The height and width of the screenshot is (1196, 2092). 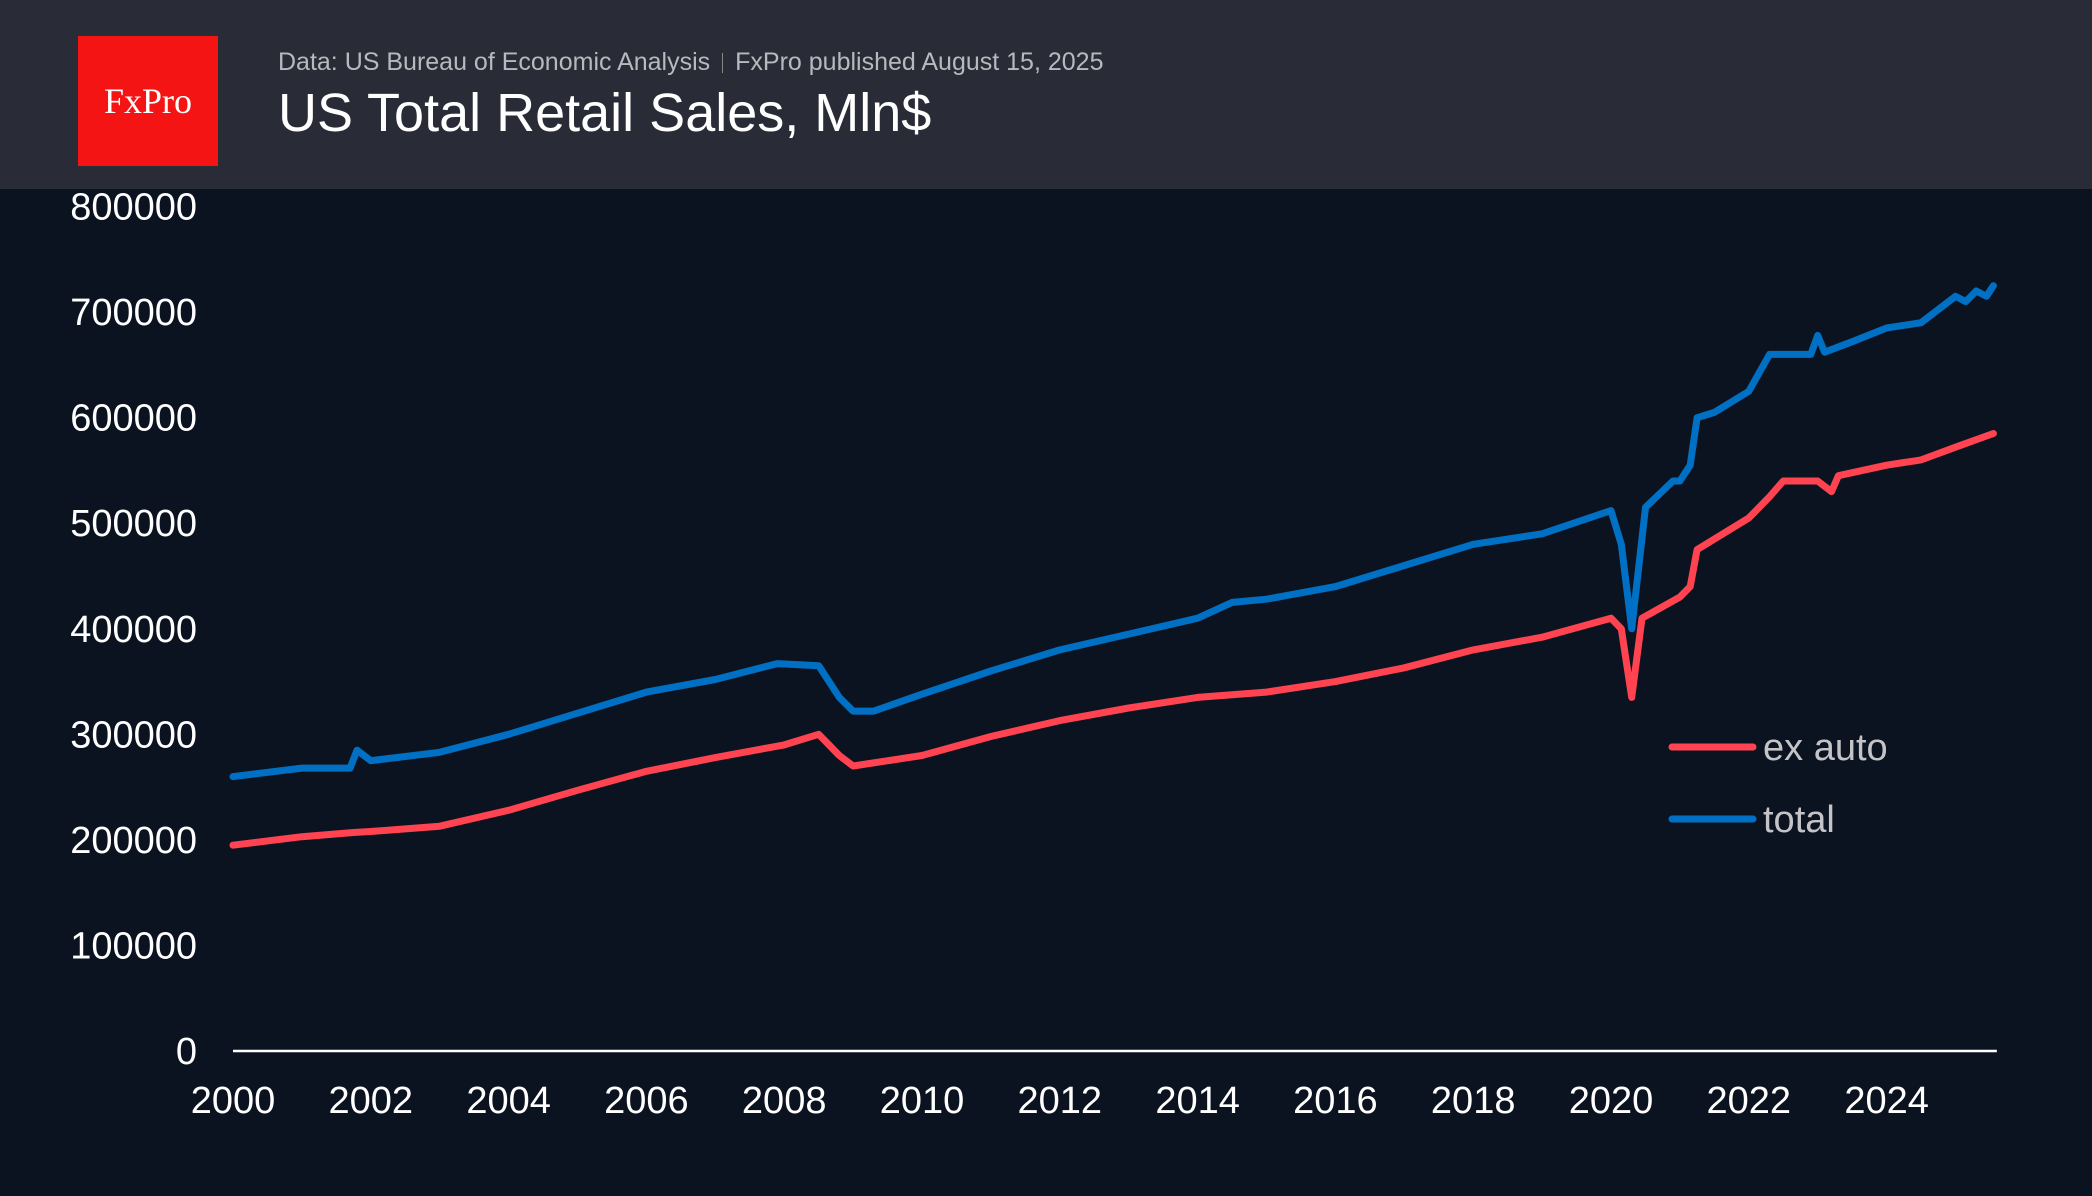 I want to click on x-tick-label: 2010, so click(x=922, y=1101).